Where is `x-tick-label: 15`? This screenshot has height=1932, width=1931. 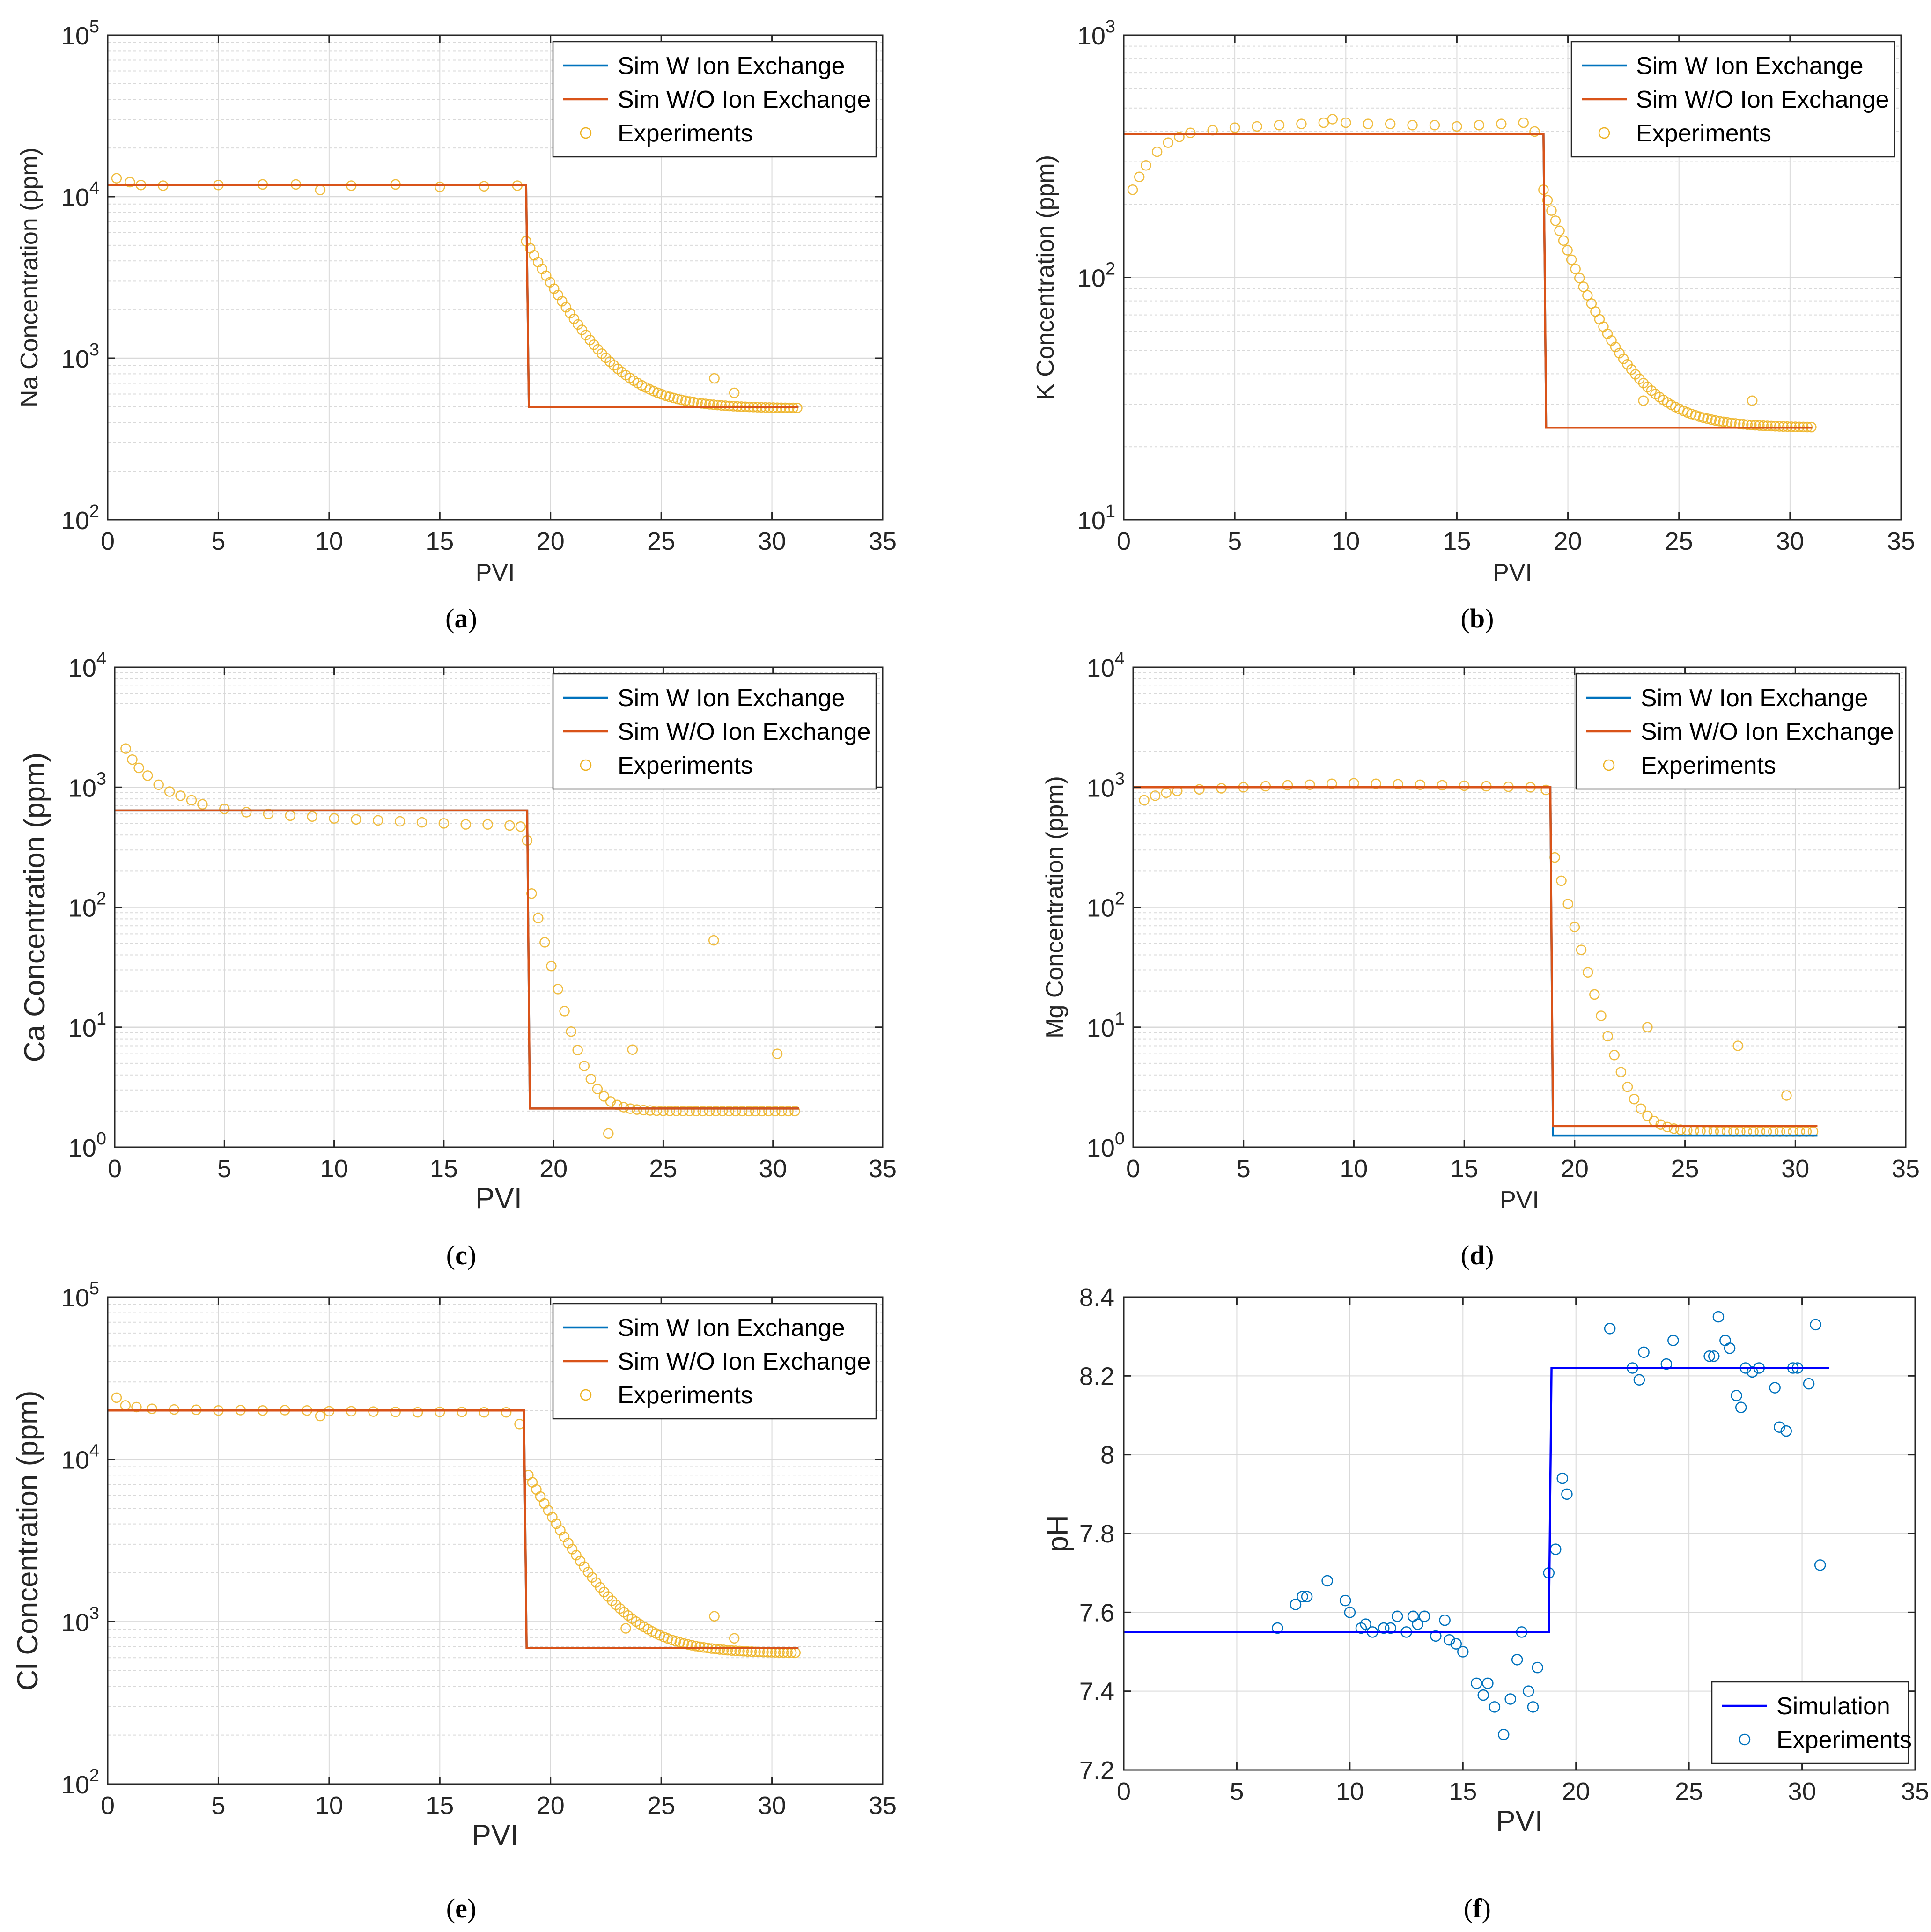 x-tick-label: 15 is located at coordinates (440, 1806).